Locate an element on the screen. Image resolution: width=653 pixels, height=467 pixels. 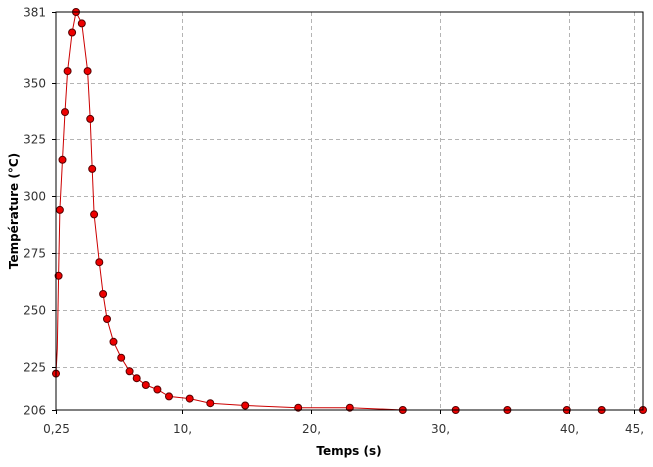
y-tick-label: 206 is located at coordinates (34, 411).